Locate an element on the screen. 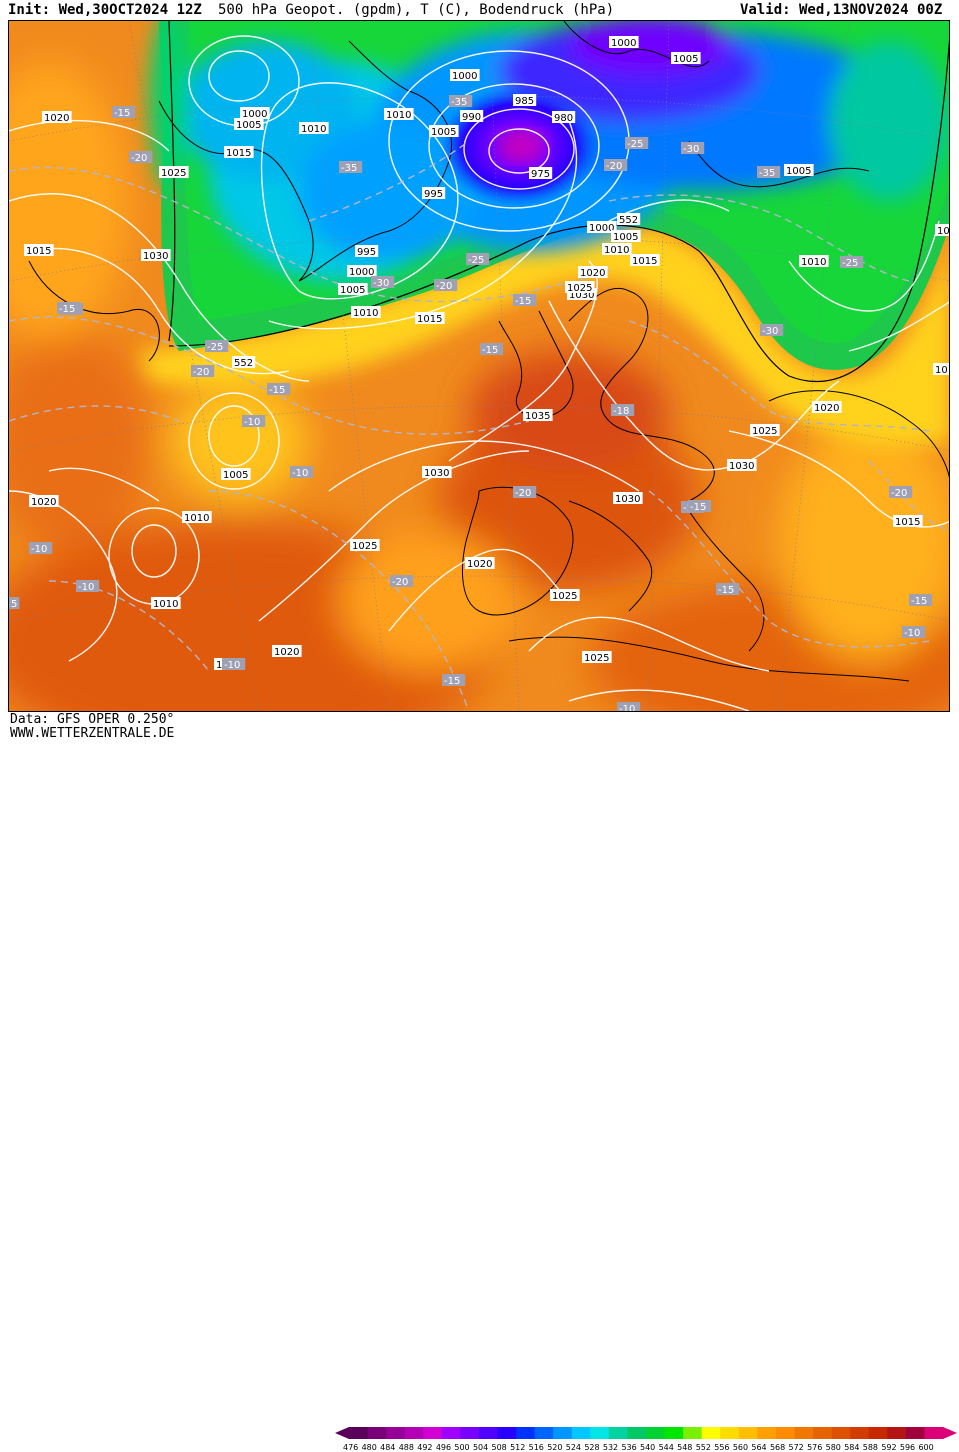 The width and height of the screenshot is (959, 1452). pressure-label: 552 is located at coordinates (244, 362).